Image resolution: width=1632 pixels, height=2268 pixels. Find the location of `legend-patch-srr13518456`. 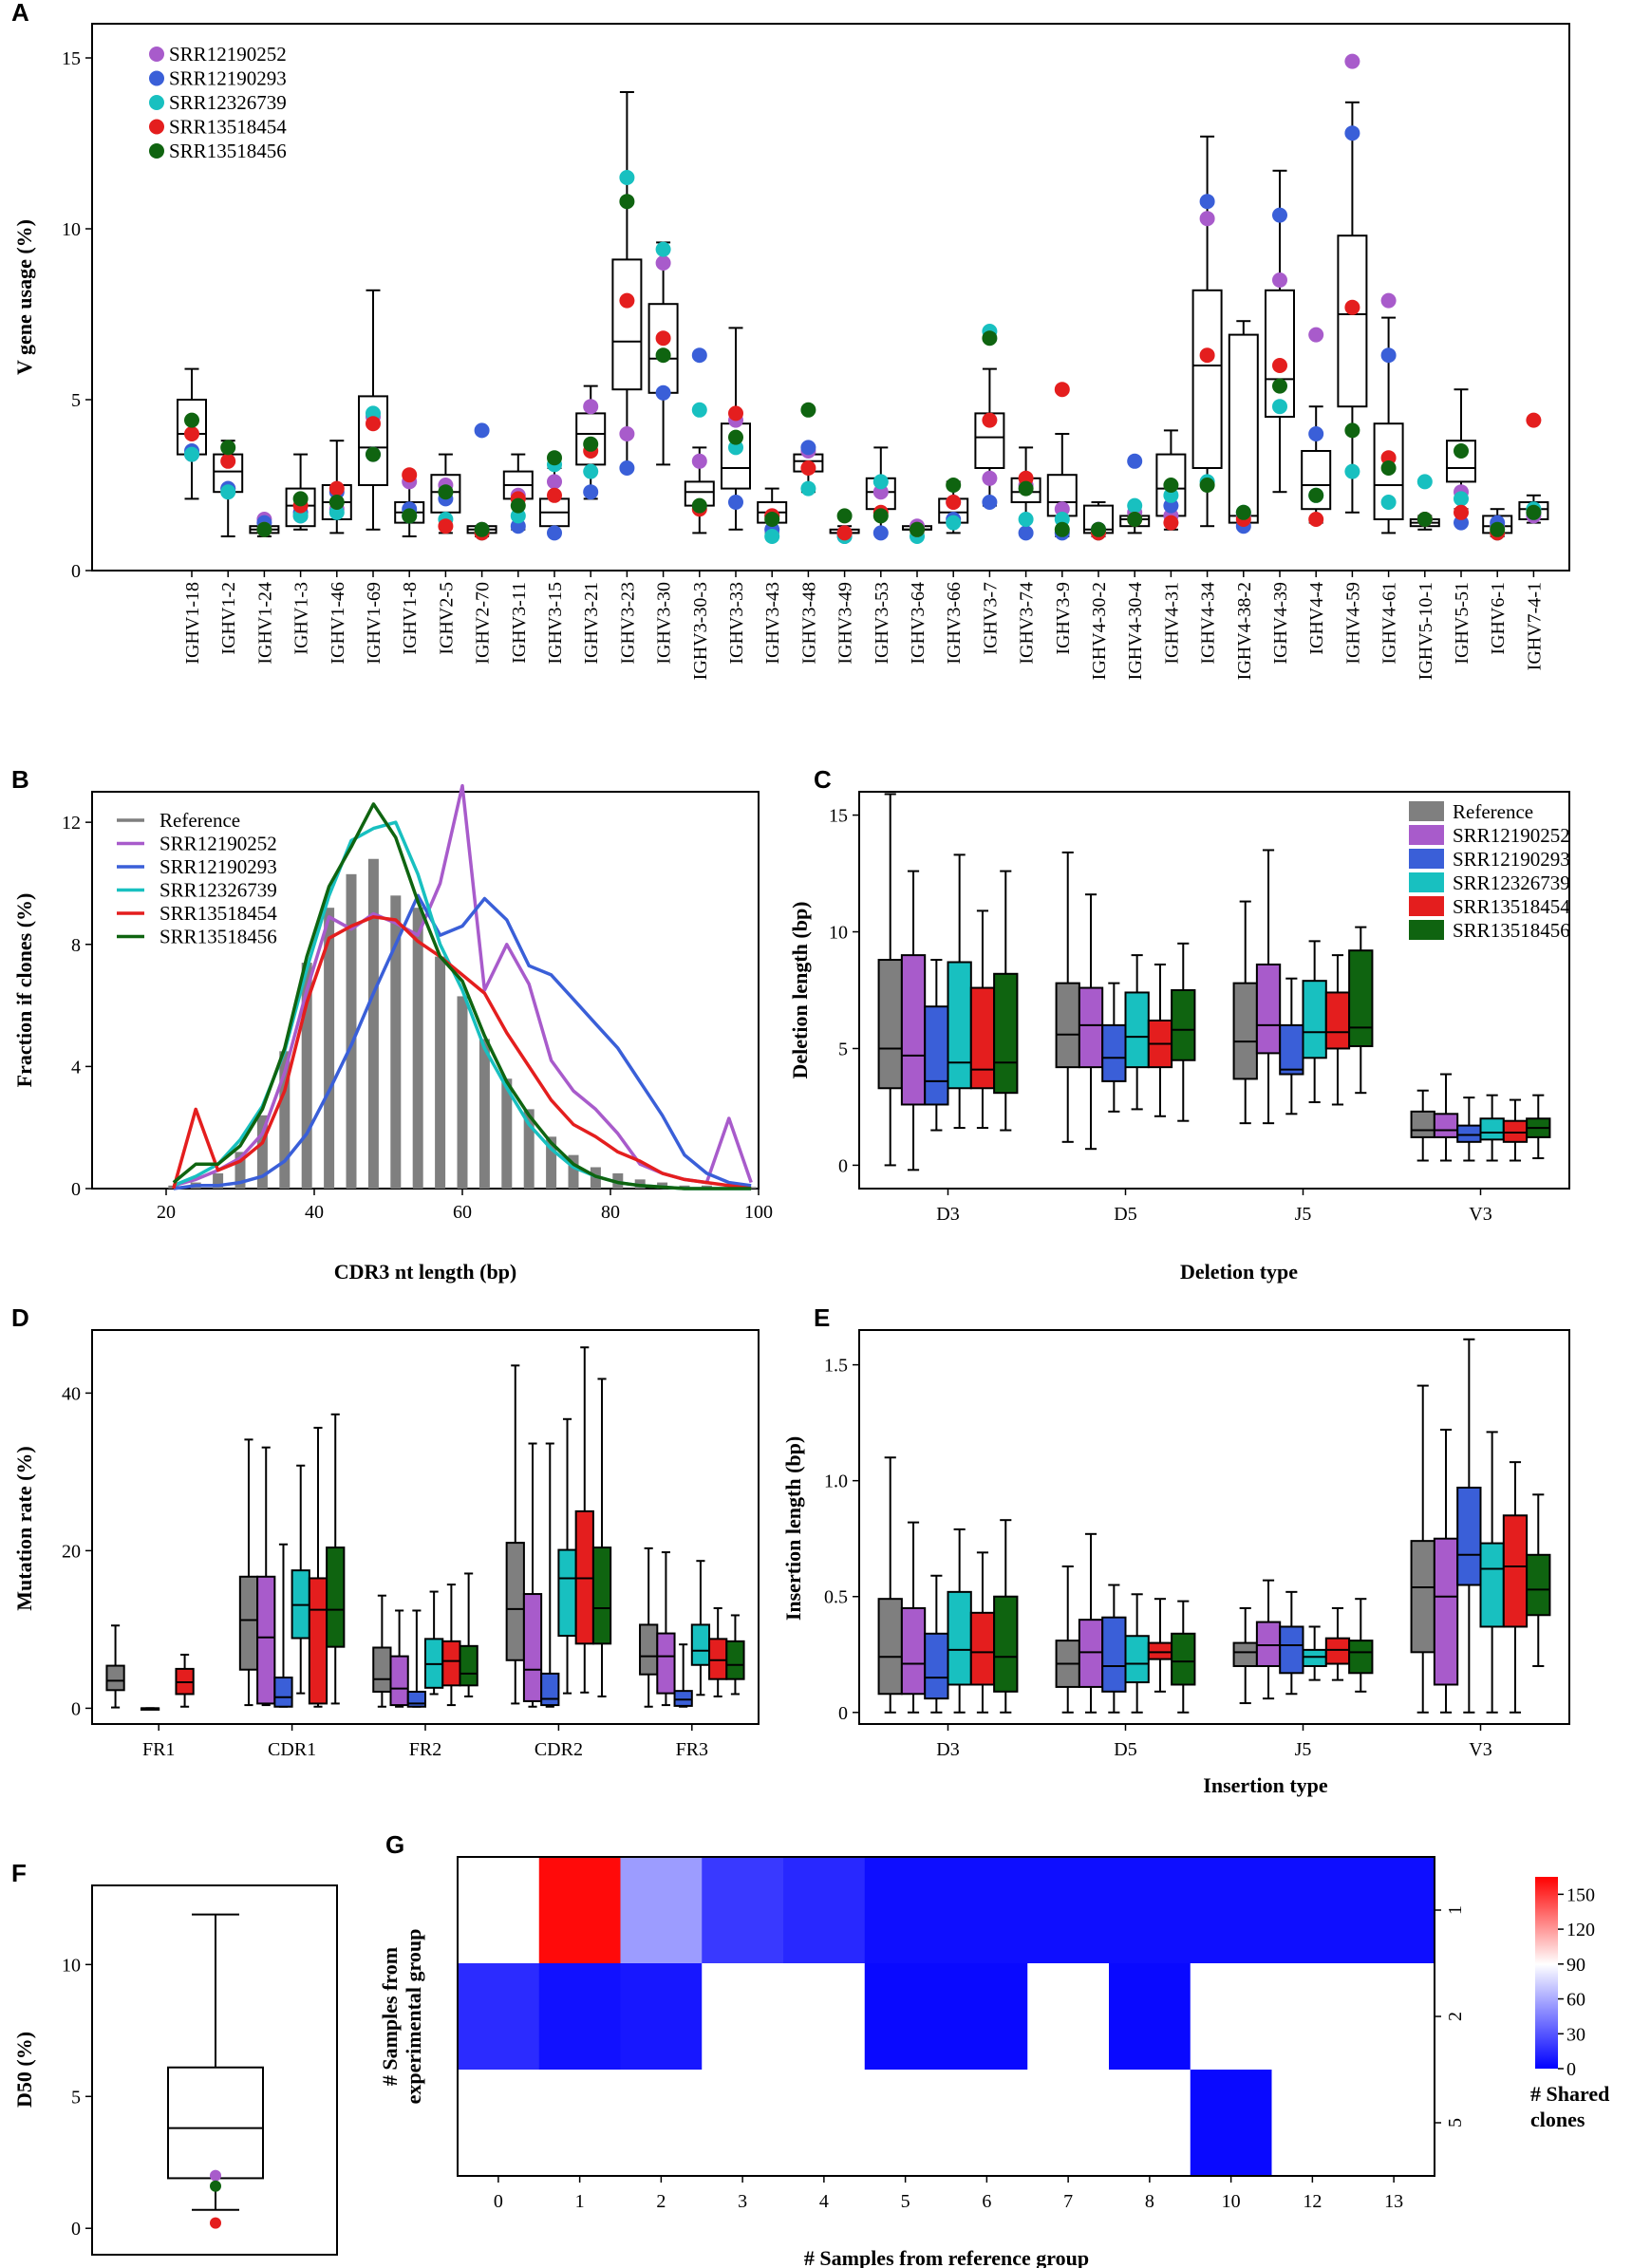

legend-patch-srr13518456 is located at coordinates (1426, 930).